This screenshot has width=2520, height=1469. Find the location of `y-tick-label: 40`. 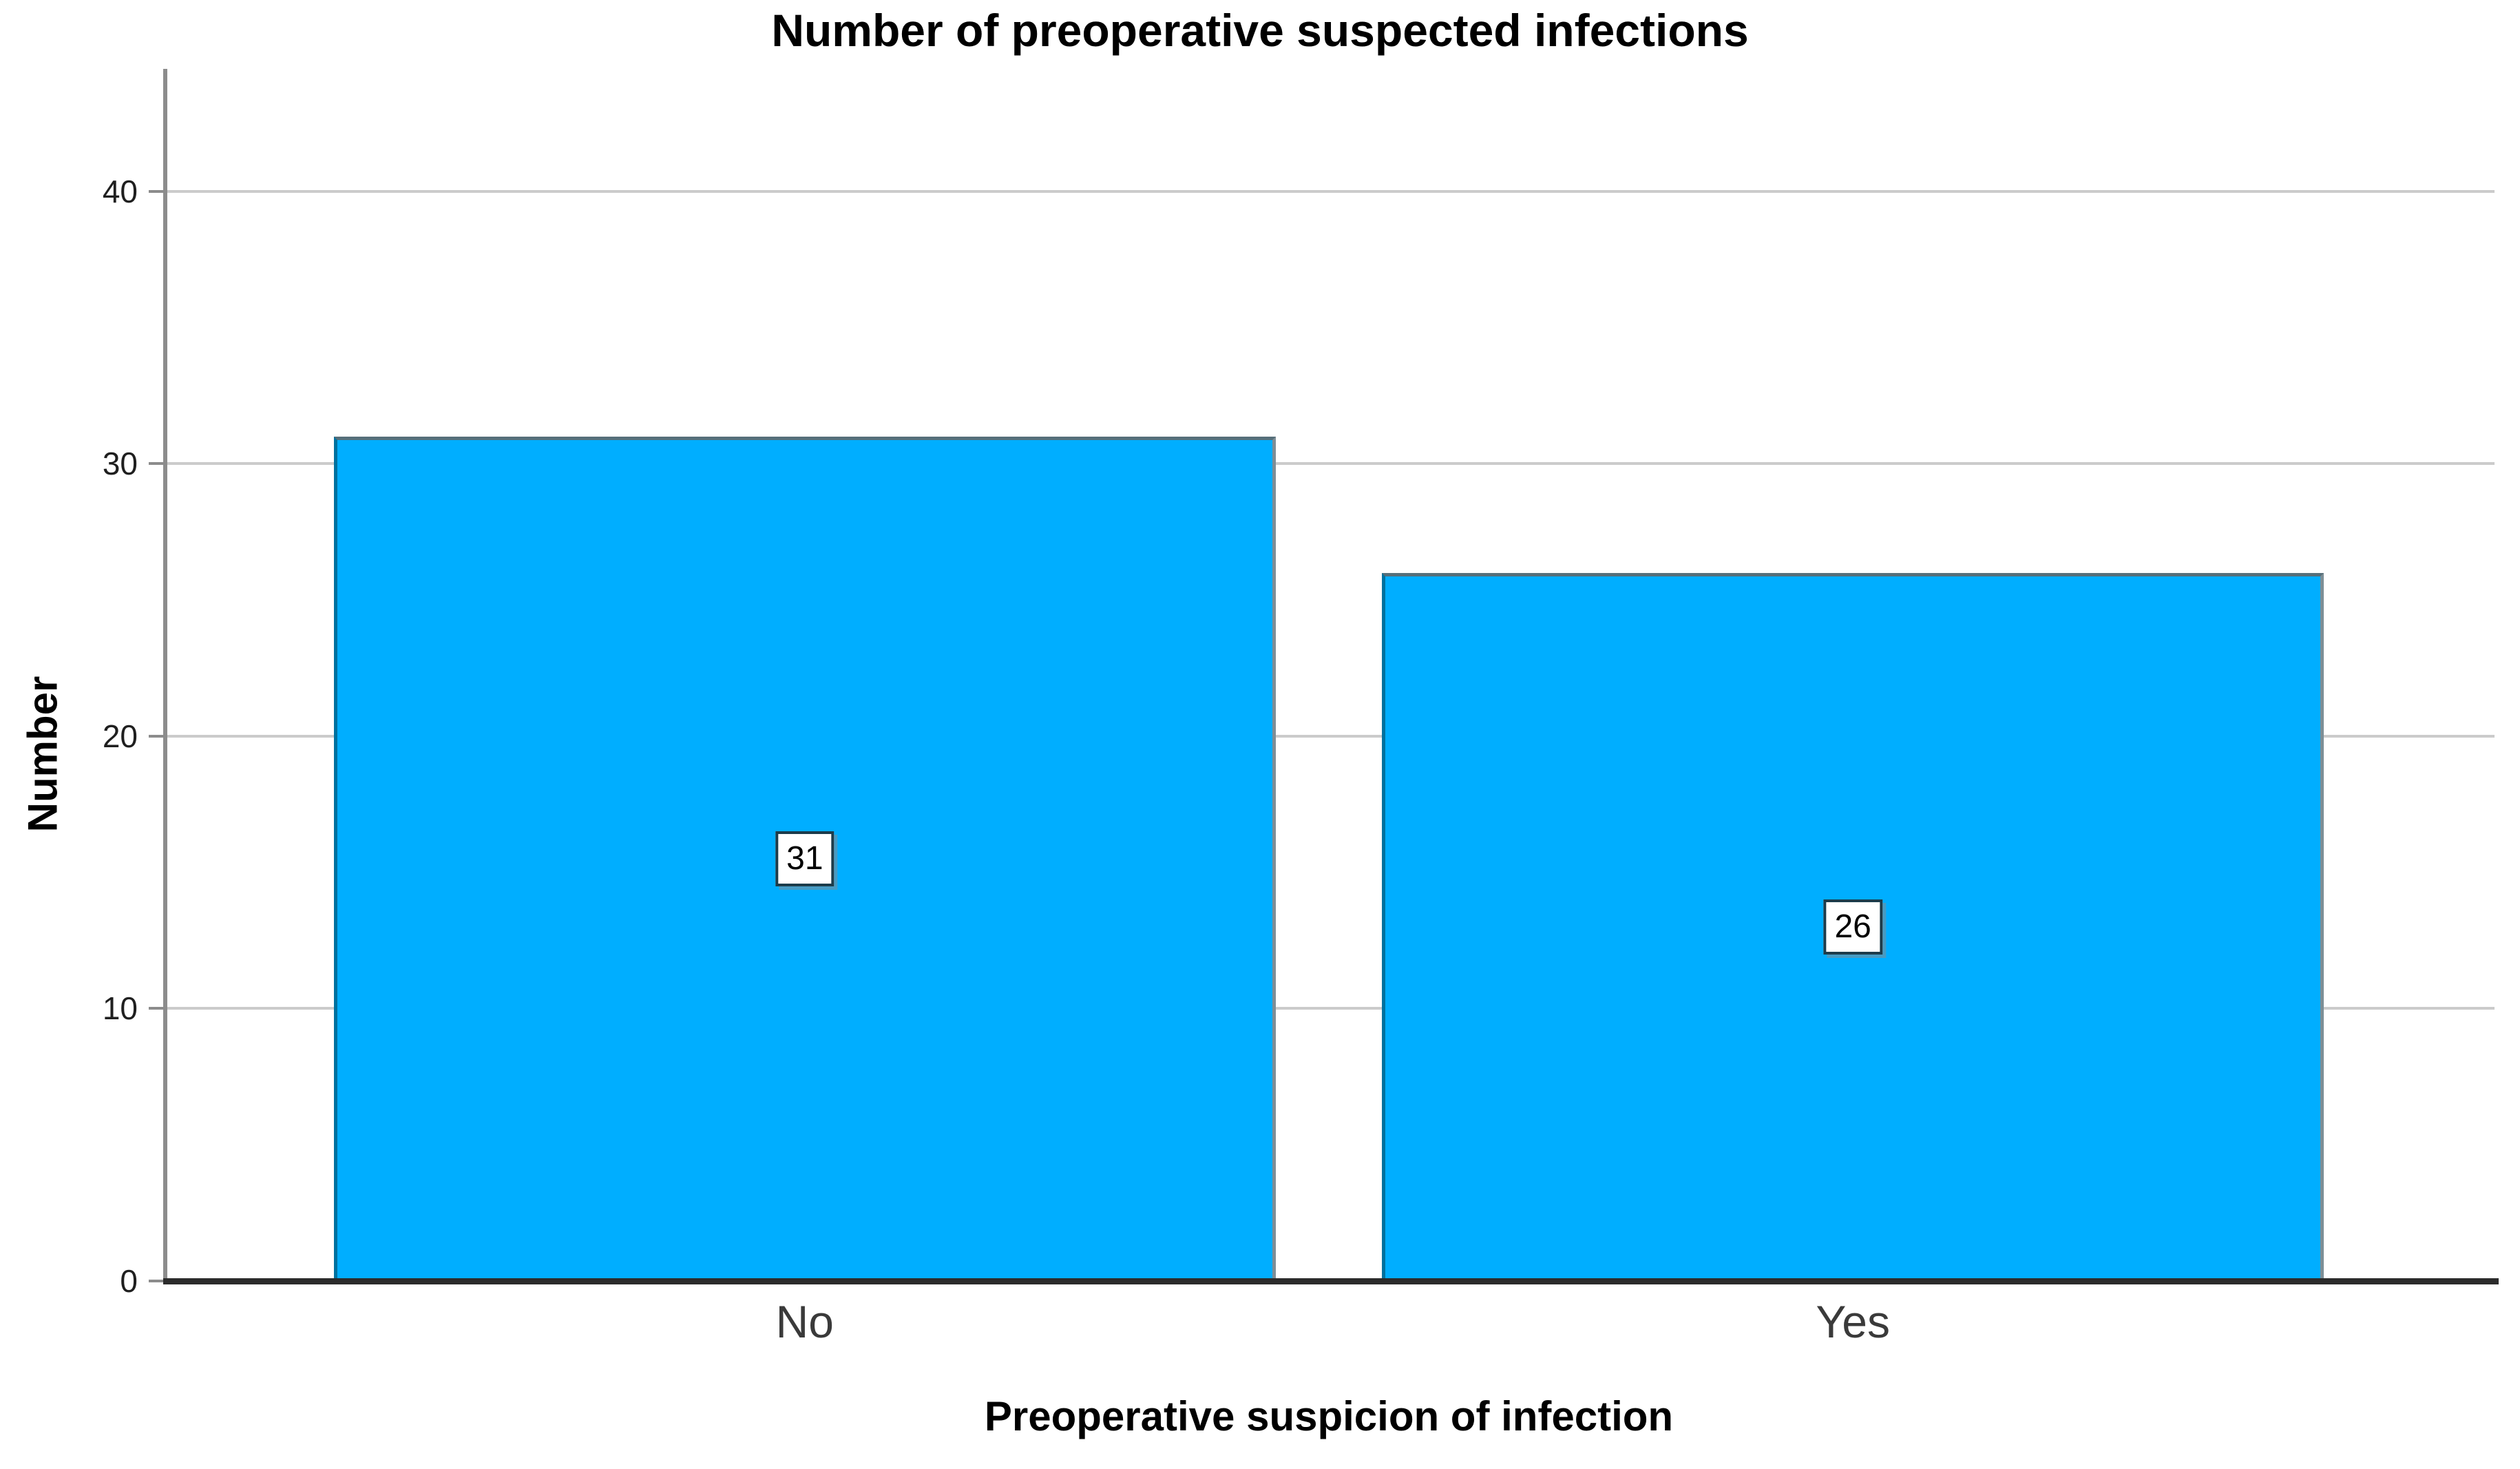

y-tick-label: 40 is located at coordinates (120, 191).